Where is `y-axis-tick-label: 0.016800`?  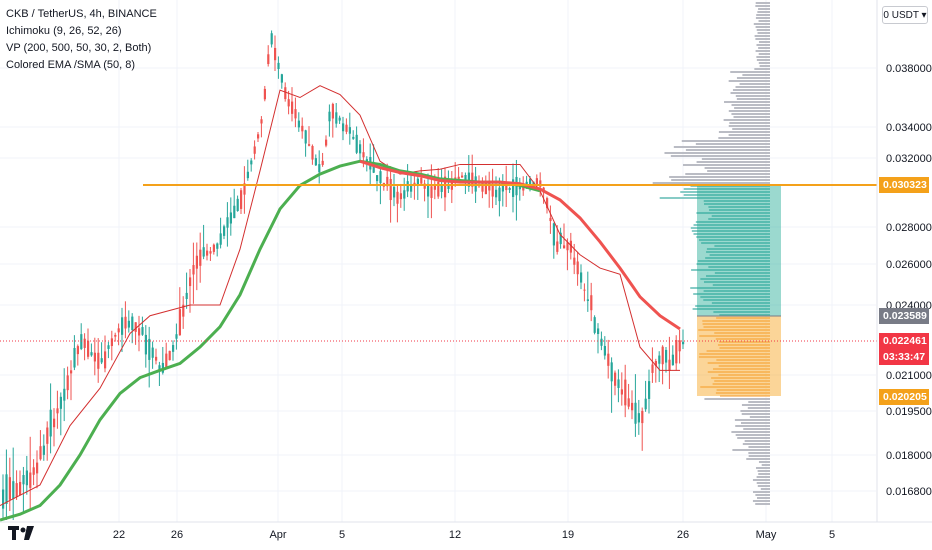 y-axis-tick-label: 0.016800 is located at coordinates (909, 492).